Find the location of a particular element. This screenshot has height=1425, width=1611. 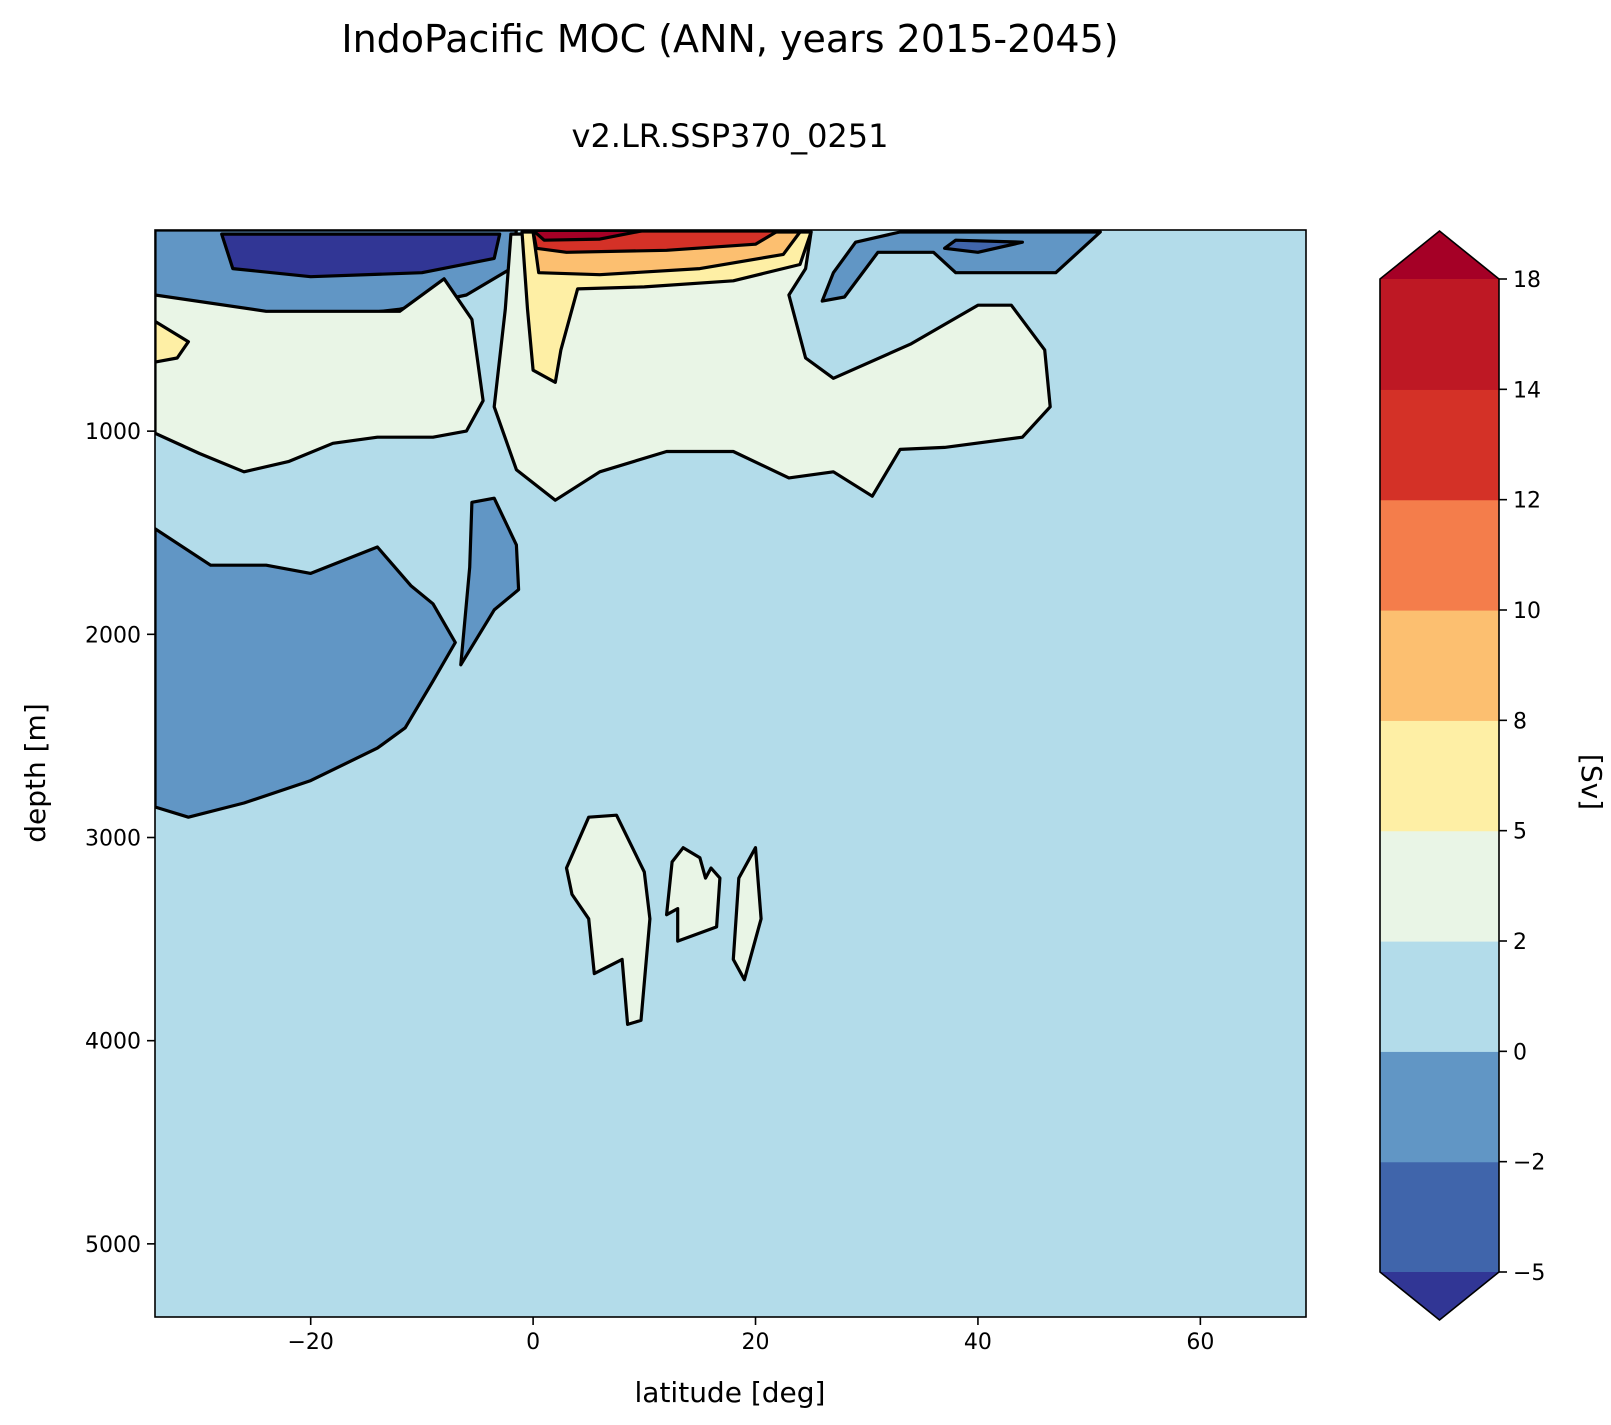

contour-region-north-positive-cell is located at coordinates (772, 366).